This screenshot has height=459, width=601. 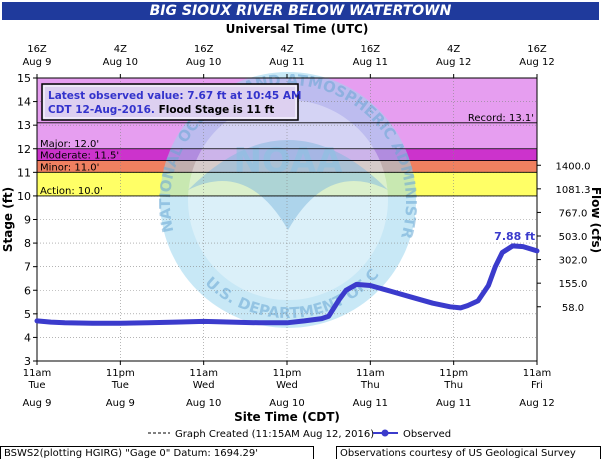 What do you see at coordinates (24, 78) in the screenshot?
I see `y-tick-label: 15` at bounding box center [24, 78].